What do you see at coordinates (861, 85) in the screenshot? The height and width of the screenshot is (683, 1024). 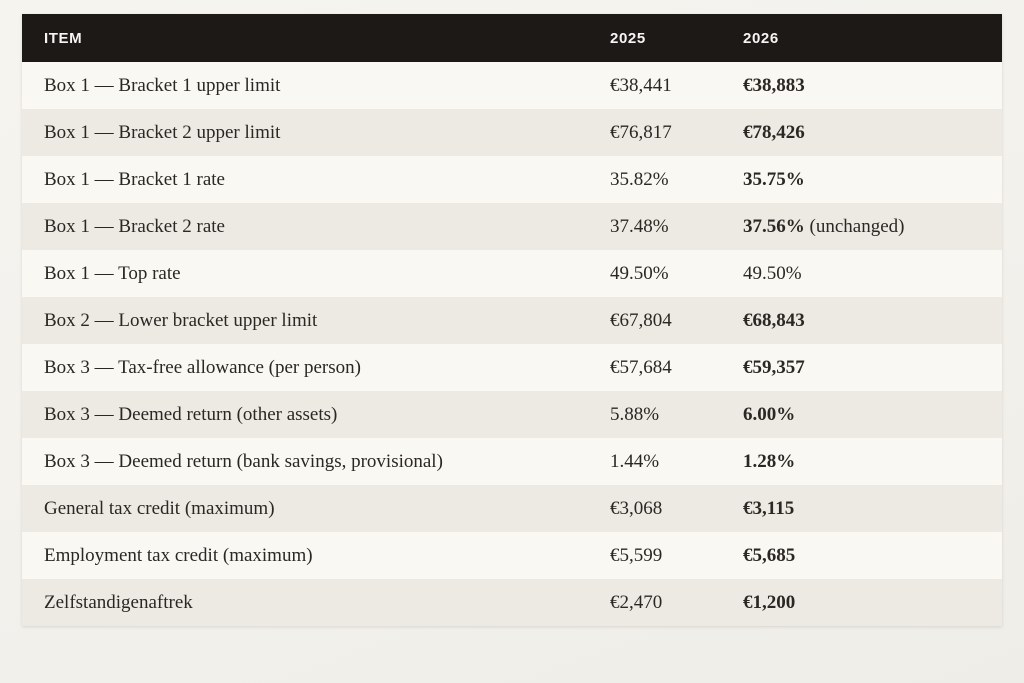 I see `value-2026-cell: €38,883` at bounding box center [861, 85].